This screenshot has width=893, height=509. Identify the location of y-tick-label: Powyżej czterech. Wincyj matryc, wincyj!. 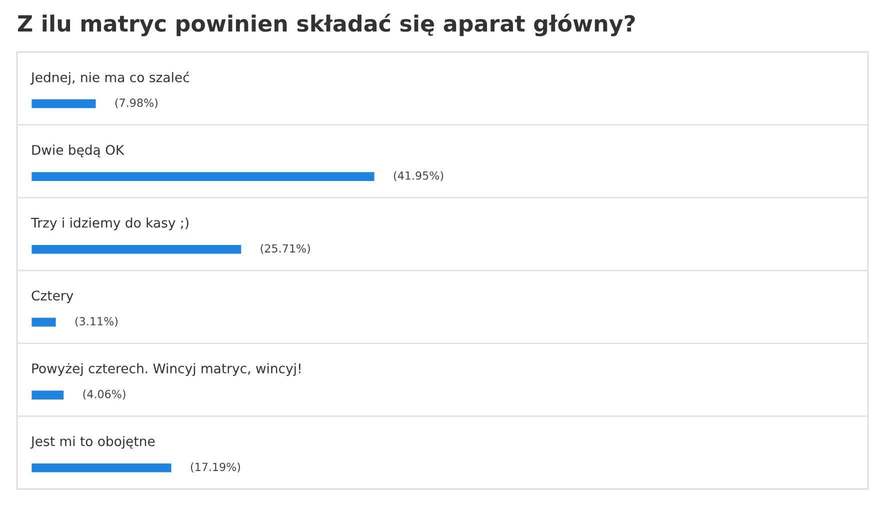
(166, 369).